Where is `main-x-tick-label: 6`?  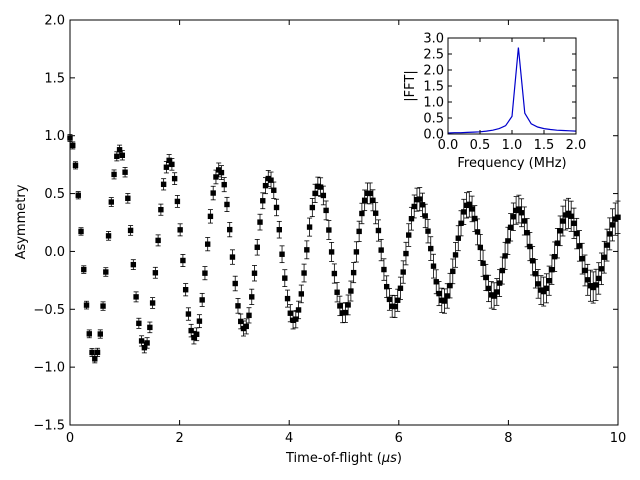 main-x-tick-label: 6 is located at coordinates (399, 438).